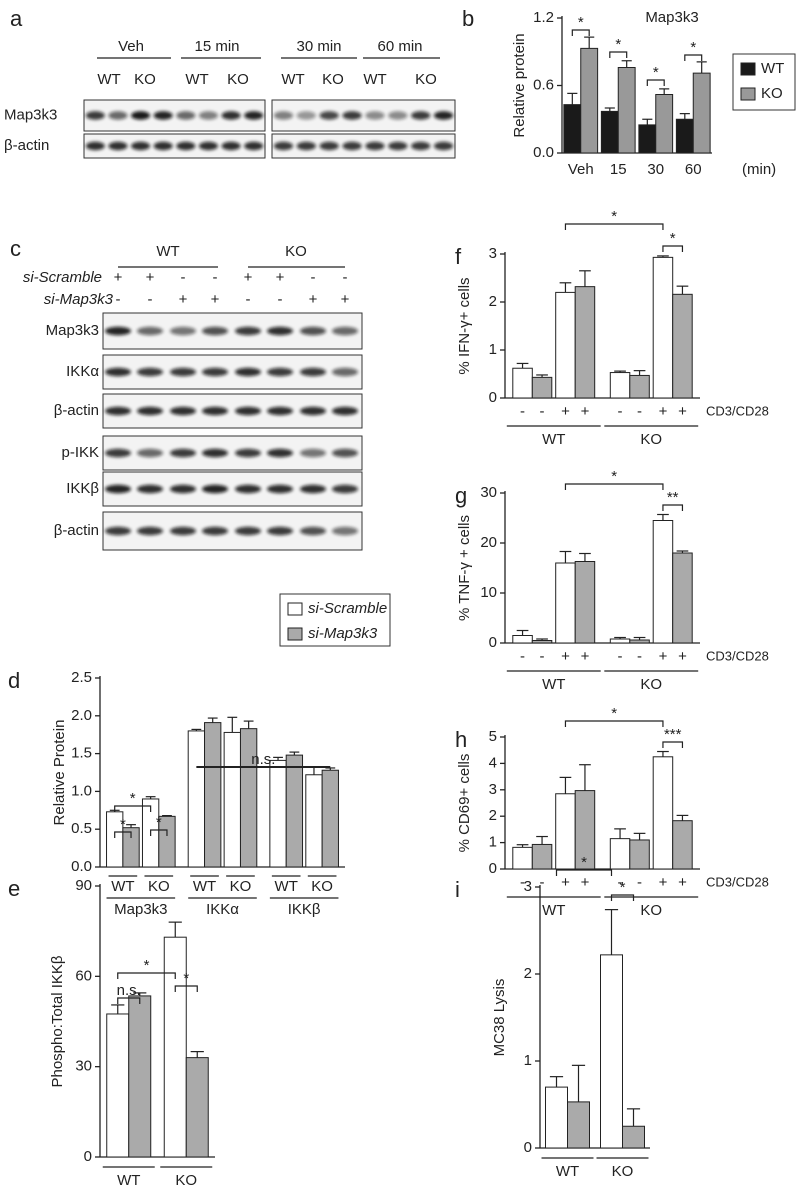 The width and height of the screenshot is (800, 1185). What do you see at coordinates (673, 497) in the screenshot?
I see `significance-label: **` at bounding box center [673, 497].